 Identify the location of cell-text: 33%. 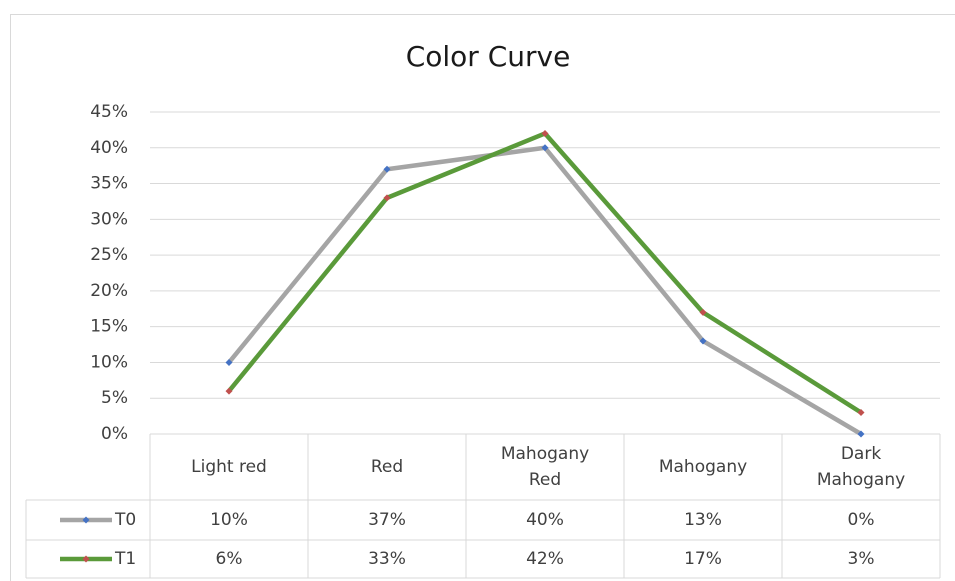
(387, 559).